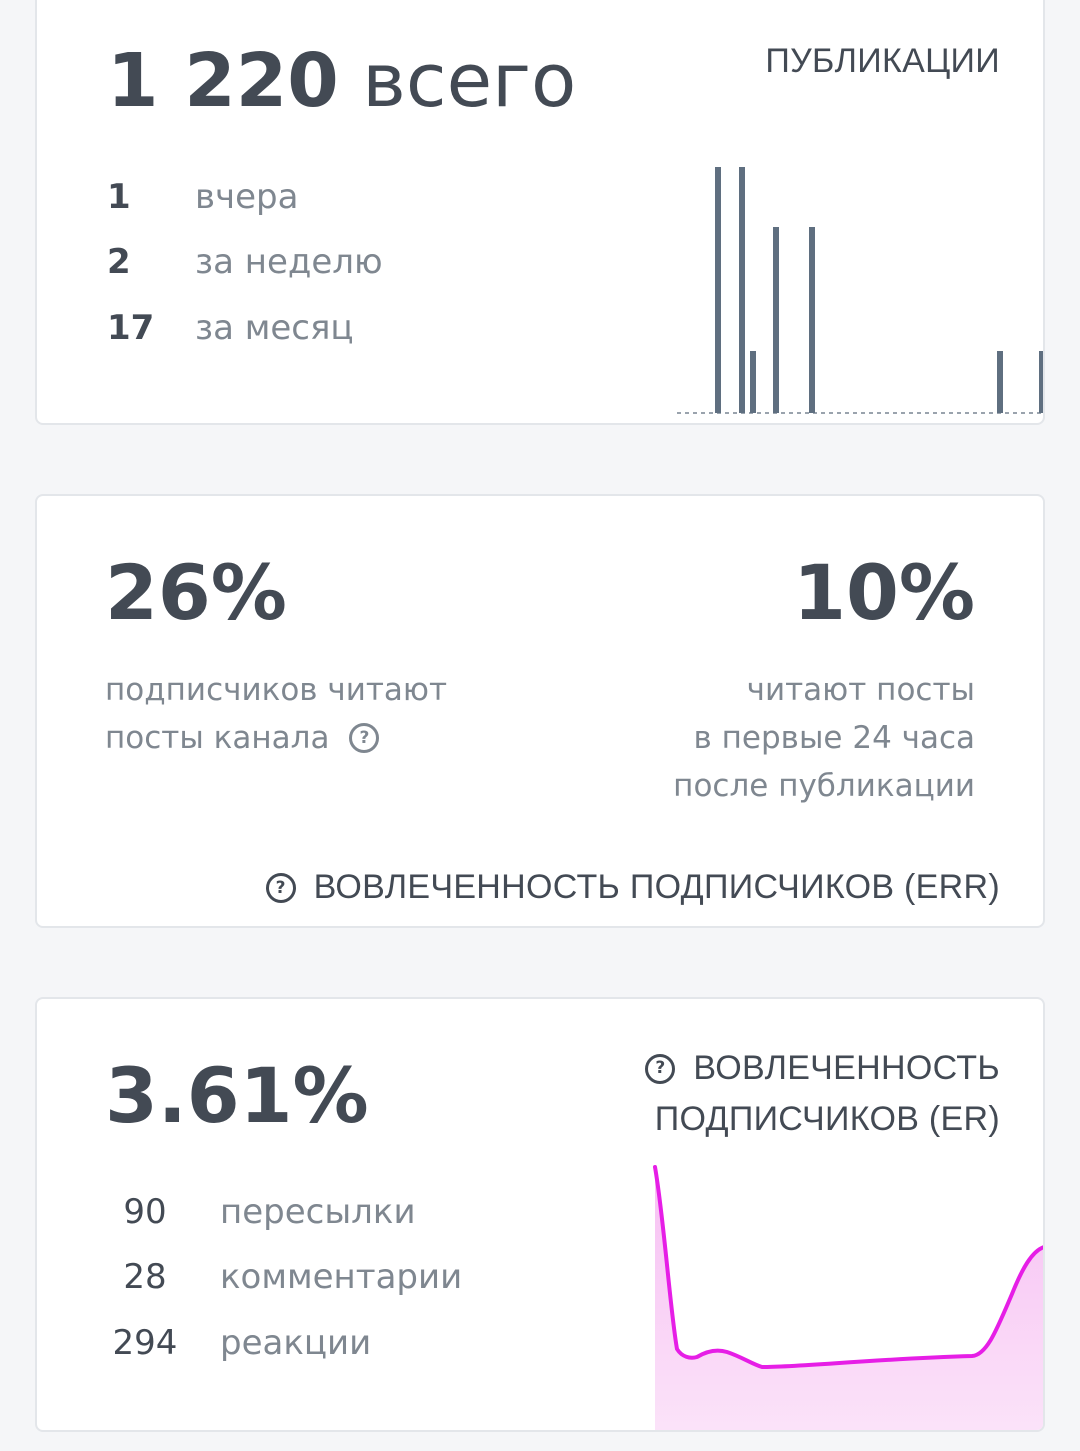 The width and height of the screenshot is (1080, 1451). Describe the element at coordinates (860, 290) in the screenshot. I see `publications-sparkline` at that location.